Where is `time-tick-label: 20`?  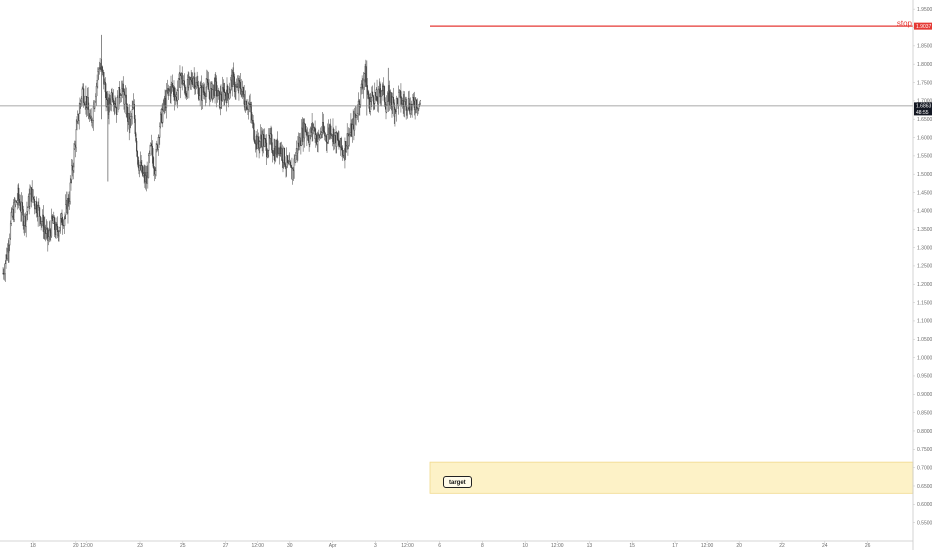 time-tick-label: 20 is located at coordinates (76, 546).